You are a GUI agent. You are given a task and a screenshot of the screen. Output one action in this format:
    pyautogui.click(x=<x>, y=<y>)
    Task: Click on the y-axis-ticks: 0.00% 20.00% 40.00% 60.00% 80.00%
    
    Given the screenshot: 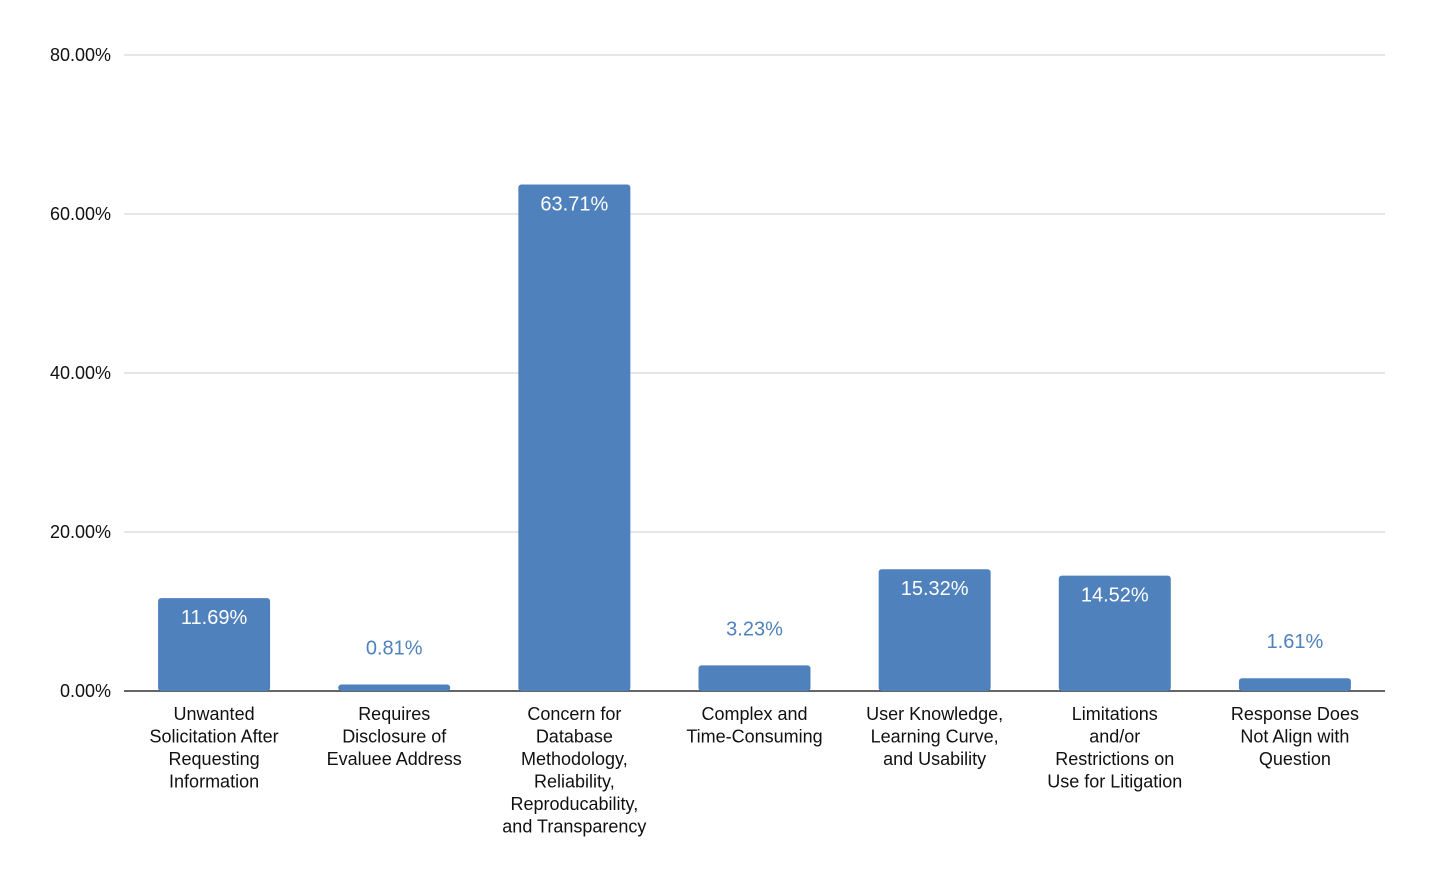 What is the action you would take?
    pyautogui.click(x=80, y=373)
    